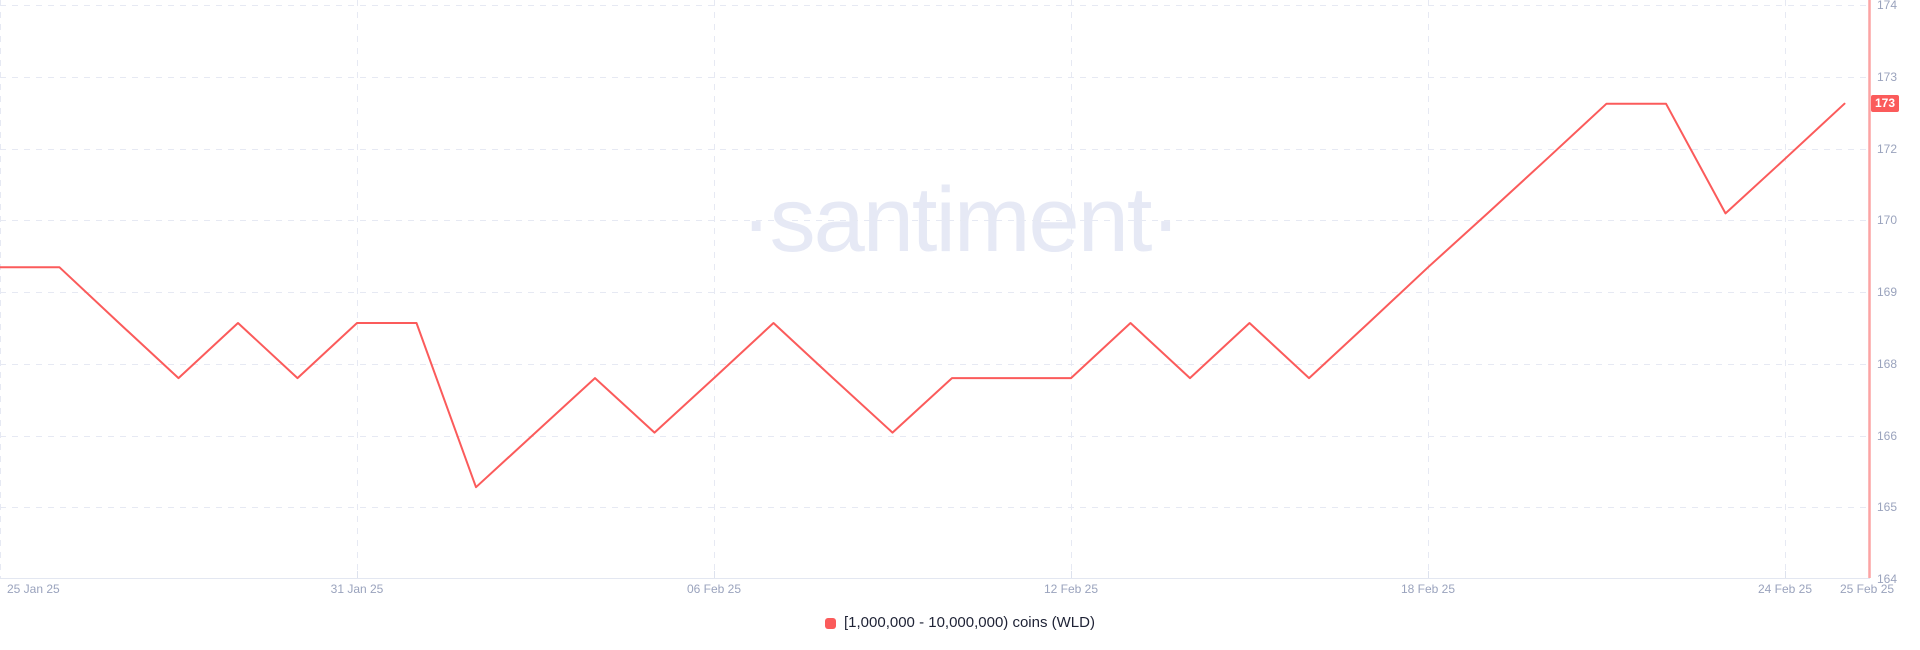 The width and height of the screenshot is (1920, 650). I want to click on x-axis-tick-label: 12 Feb 25, so click(1071, 589).